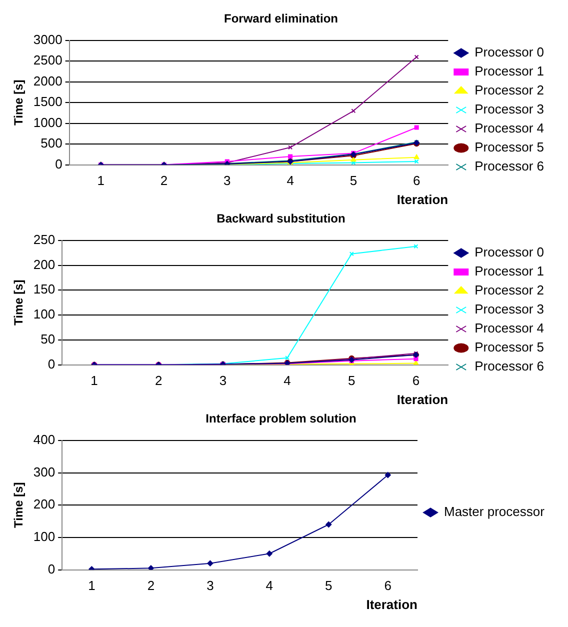 This screenshot has height=627, width=568. What do you see at coordinates (281, 19) in the screenshot?
I see `chart-title: Forward elimination` at bounding box center [281, 19].